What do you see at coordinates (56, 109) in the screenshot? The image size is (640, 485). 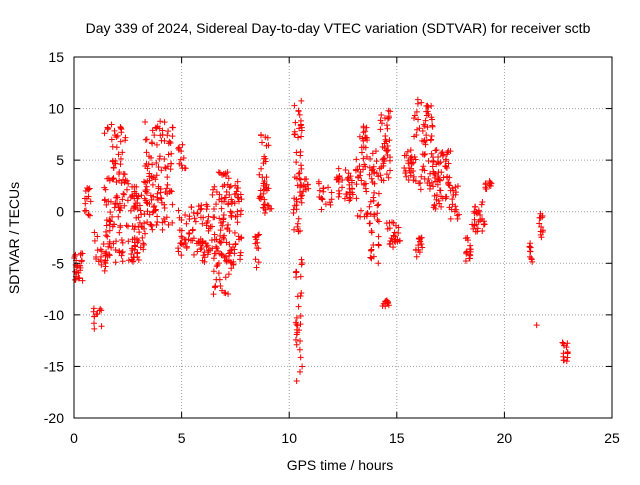 I see `y-tick-label: 10` at bounding box center [56, 109].